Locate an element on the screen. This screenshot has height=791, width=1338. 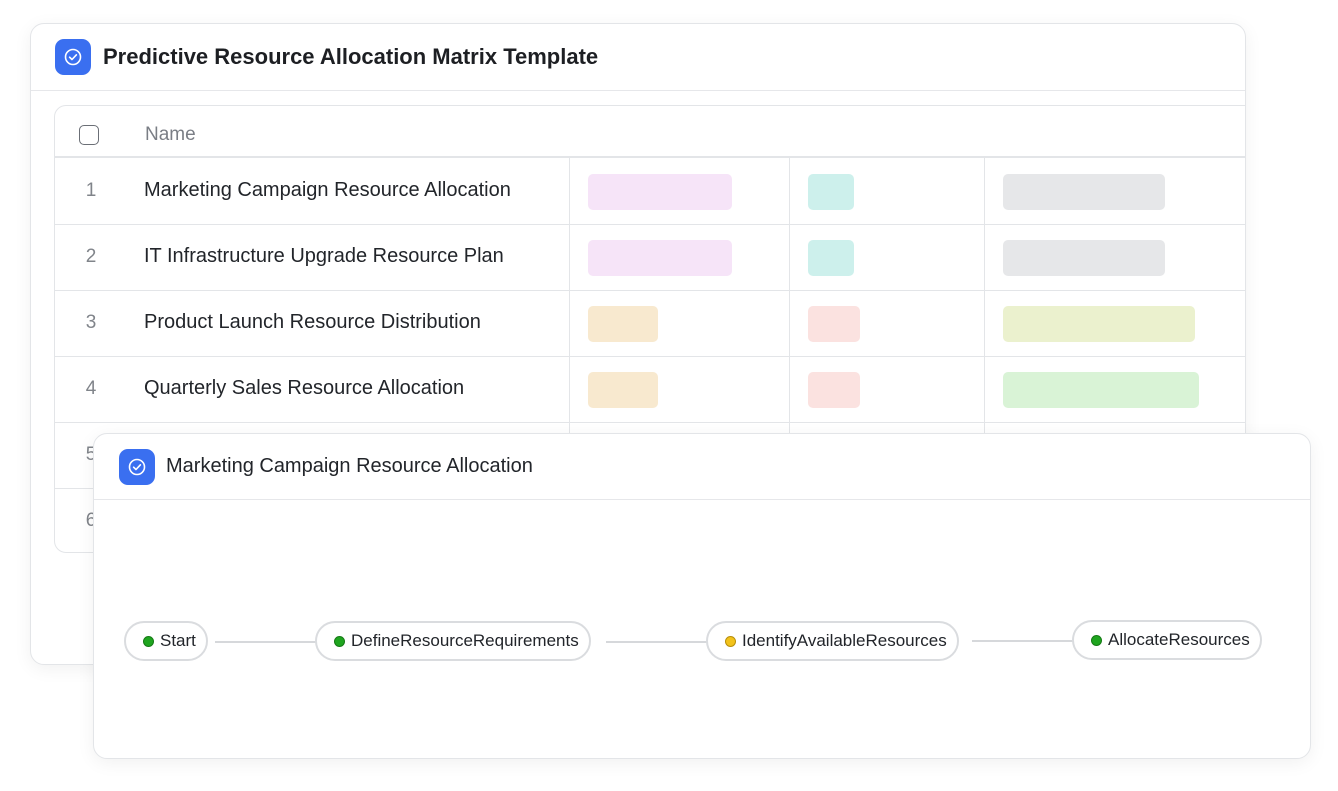
flow-node-allocate-resources: AllocateResources is located at coordinates (1167, 640).